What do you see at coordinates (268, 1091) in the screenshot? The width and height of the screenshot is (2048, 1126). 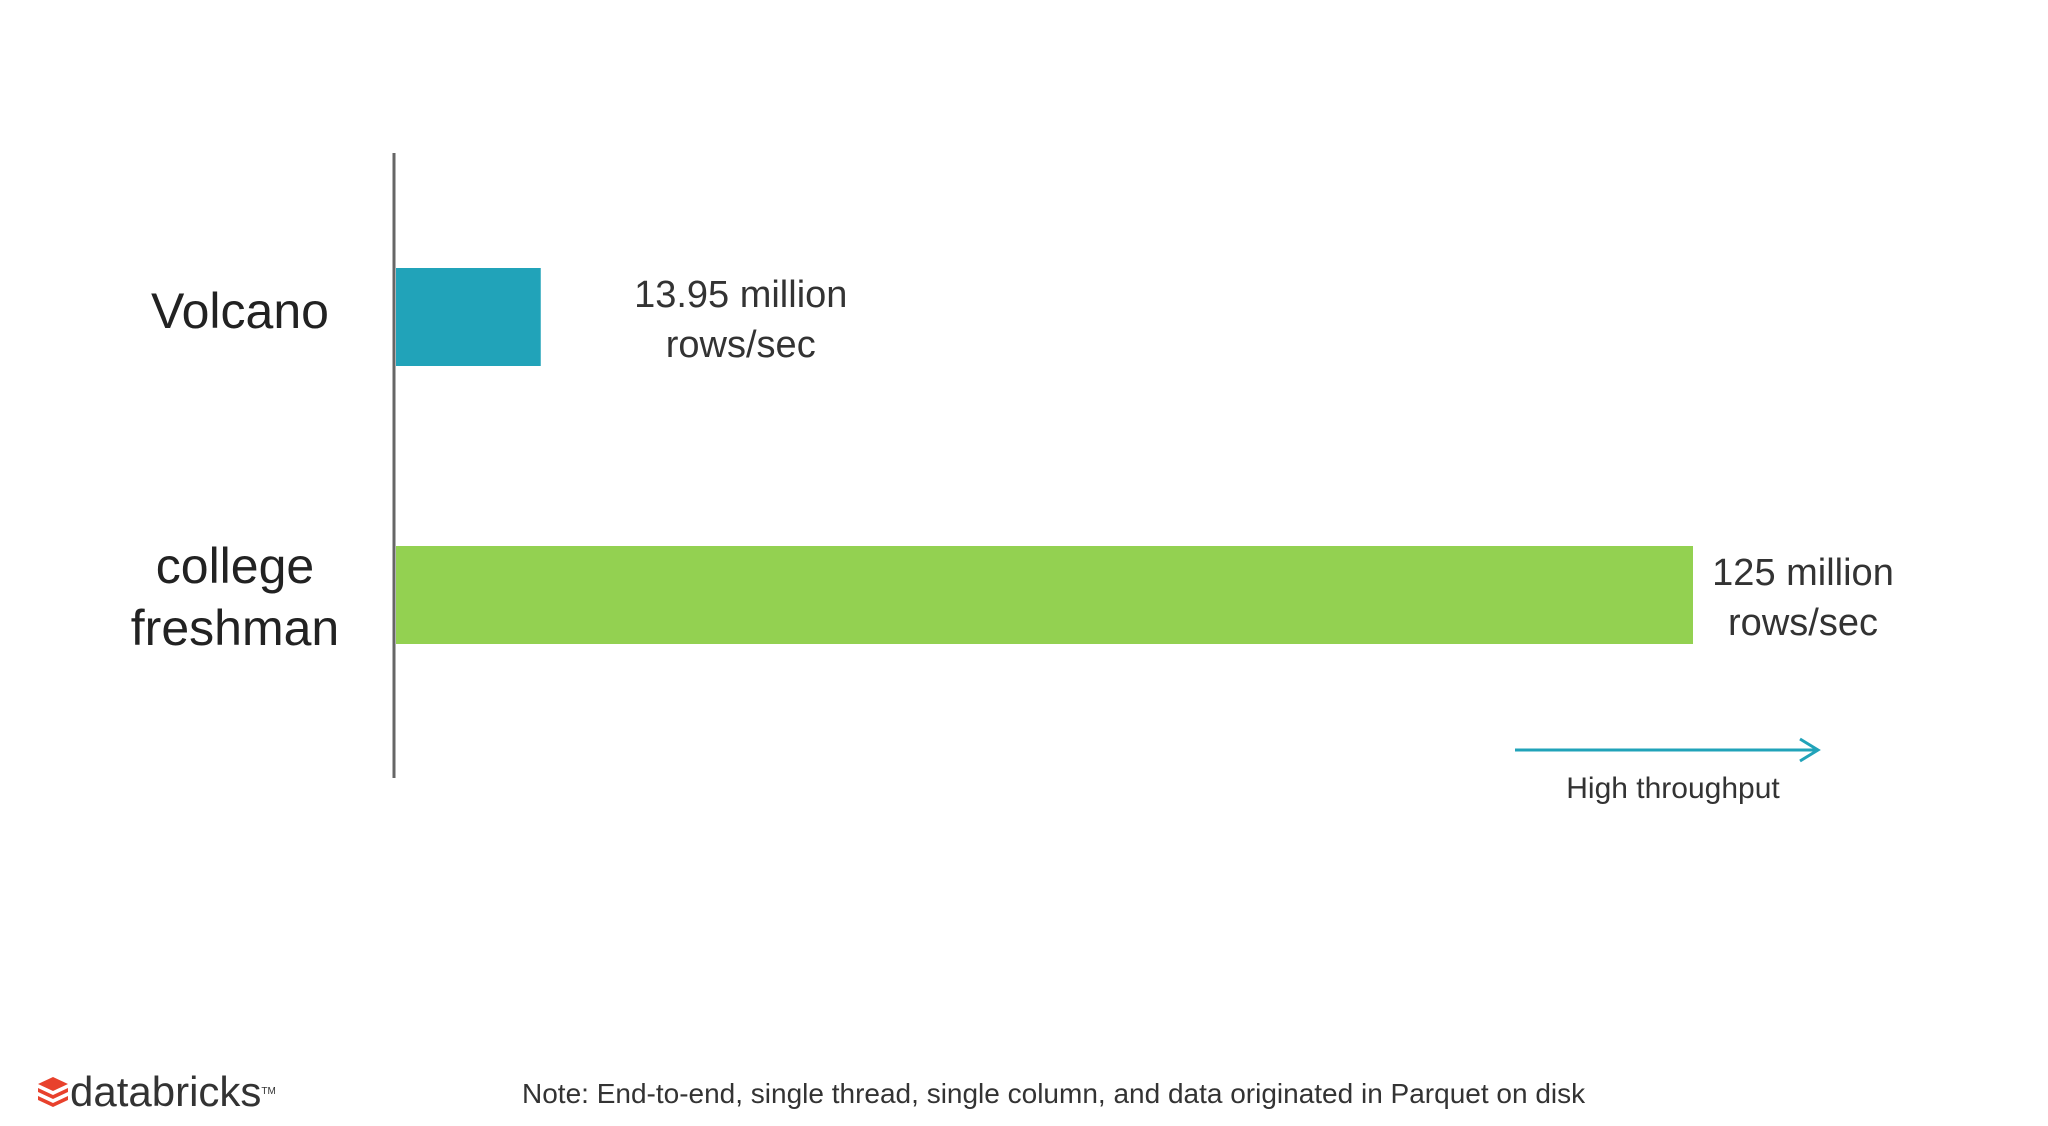 I see `logo-trademark: TM` at bounding box center [268, 1091].